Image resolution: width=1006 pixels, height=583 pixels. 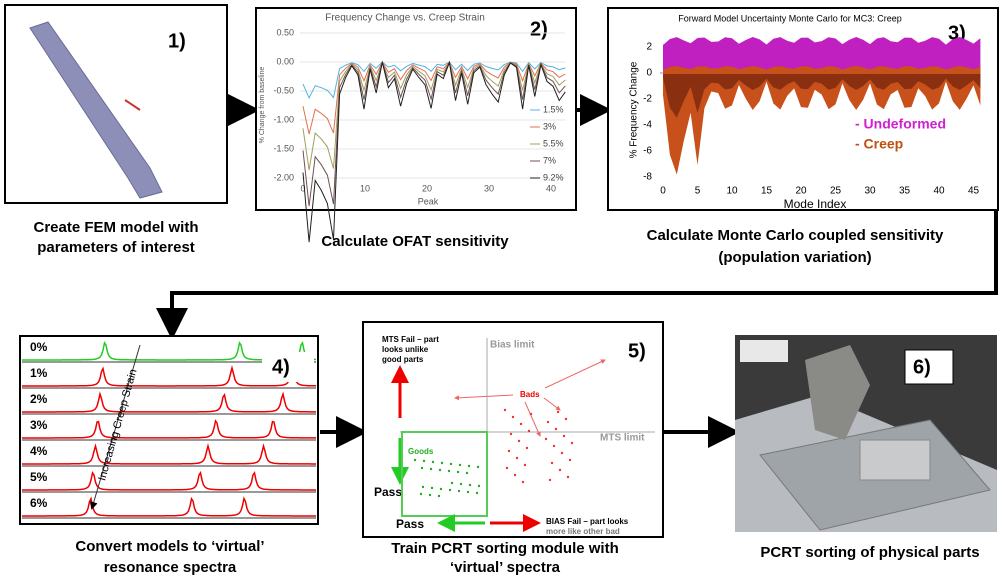 I want to click on strain-label: 1%, so click(x=39, y=373).